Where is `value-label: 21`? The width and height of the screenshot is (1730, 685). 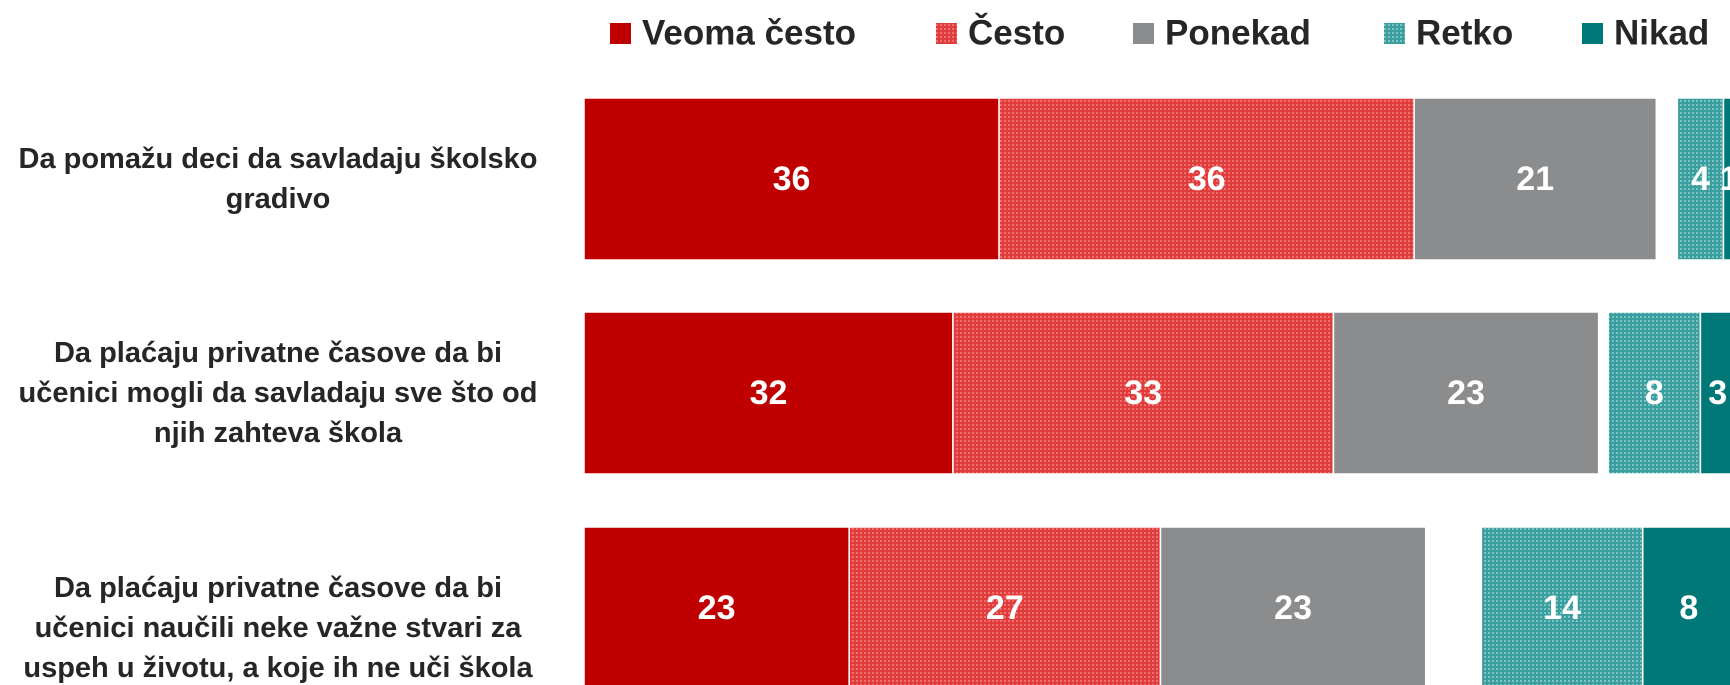
value-label: 21 is located at coordinates (1535, 179).